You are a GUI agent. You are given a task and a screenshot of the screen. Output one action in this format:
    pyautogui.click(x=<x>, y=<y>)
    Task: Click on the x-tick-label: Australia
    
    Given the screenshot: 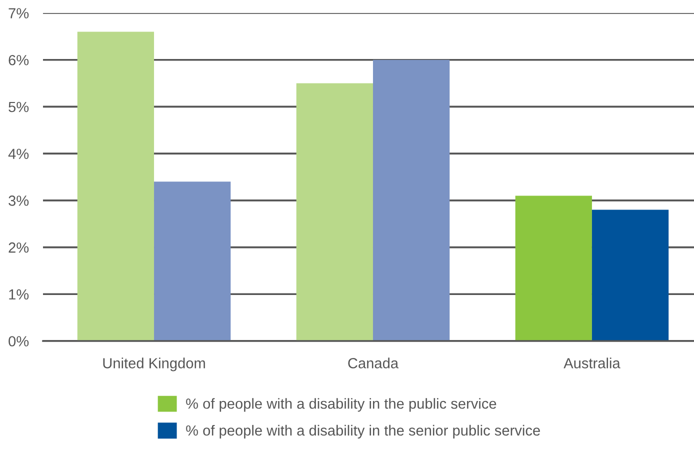 What is the action you would take?
    pyautogui.click(x=592, y=363)
    